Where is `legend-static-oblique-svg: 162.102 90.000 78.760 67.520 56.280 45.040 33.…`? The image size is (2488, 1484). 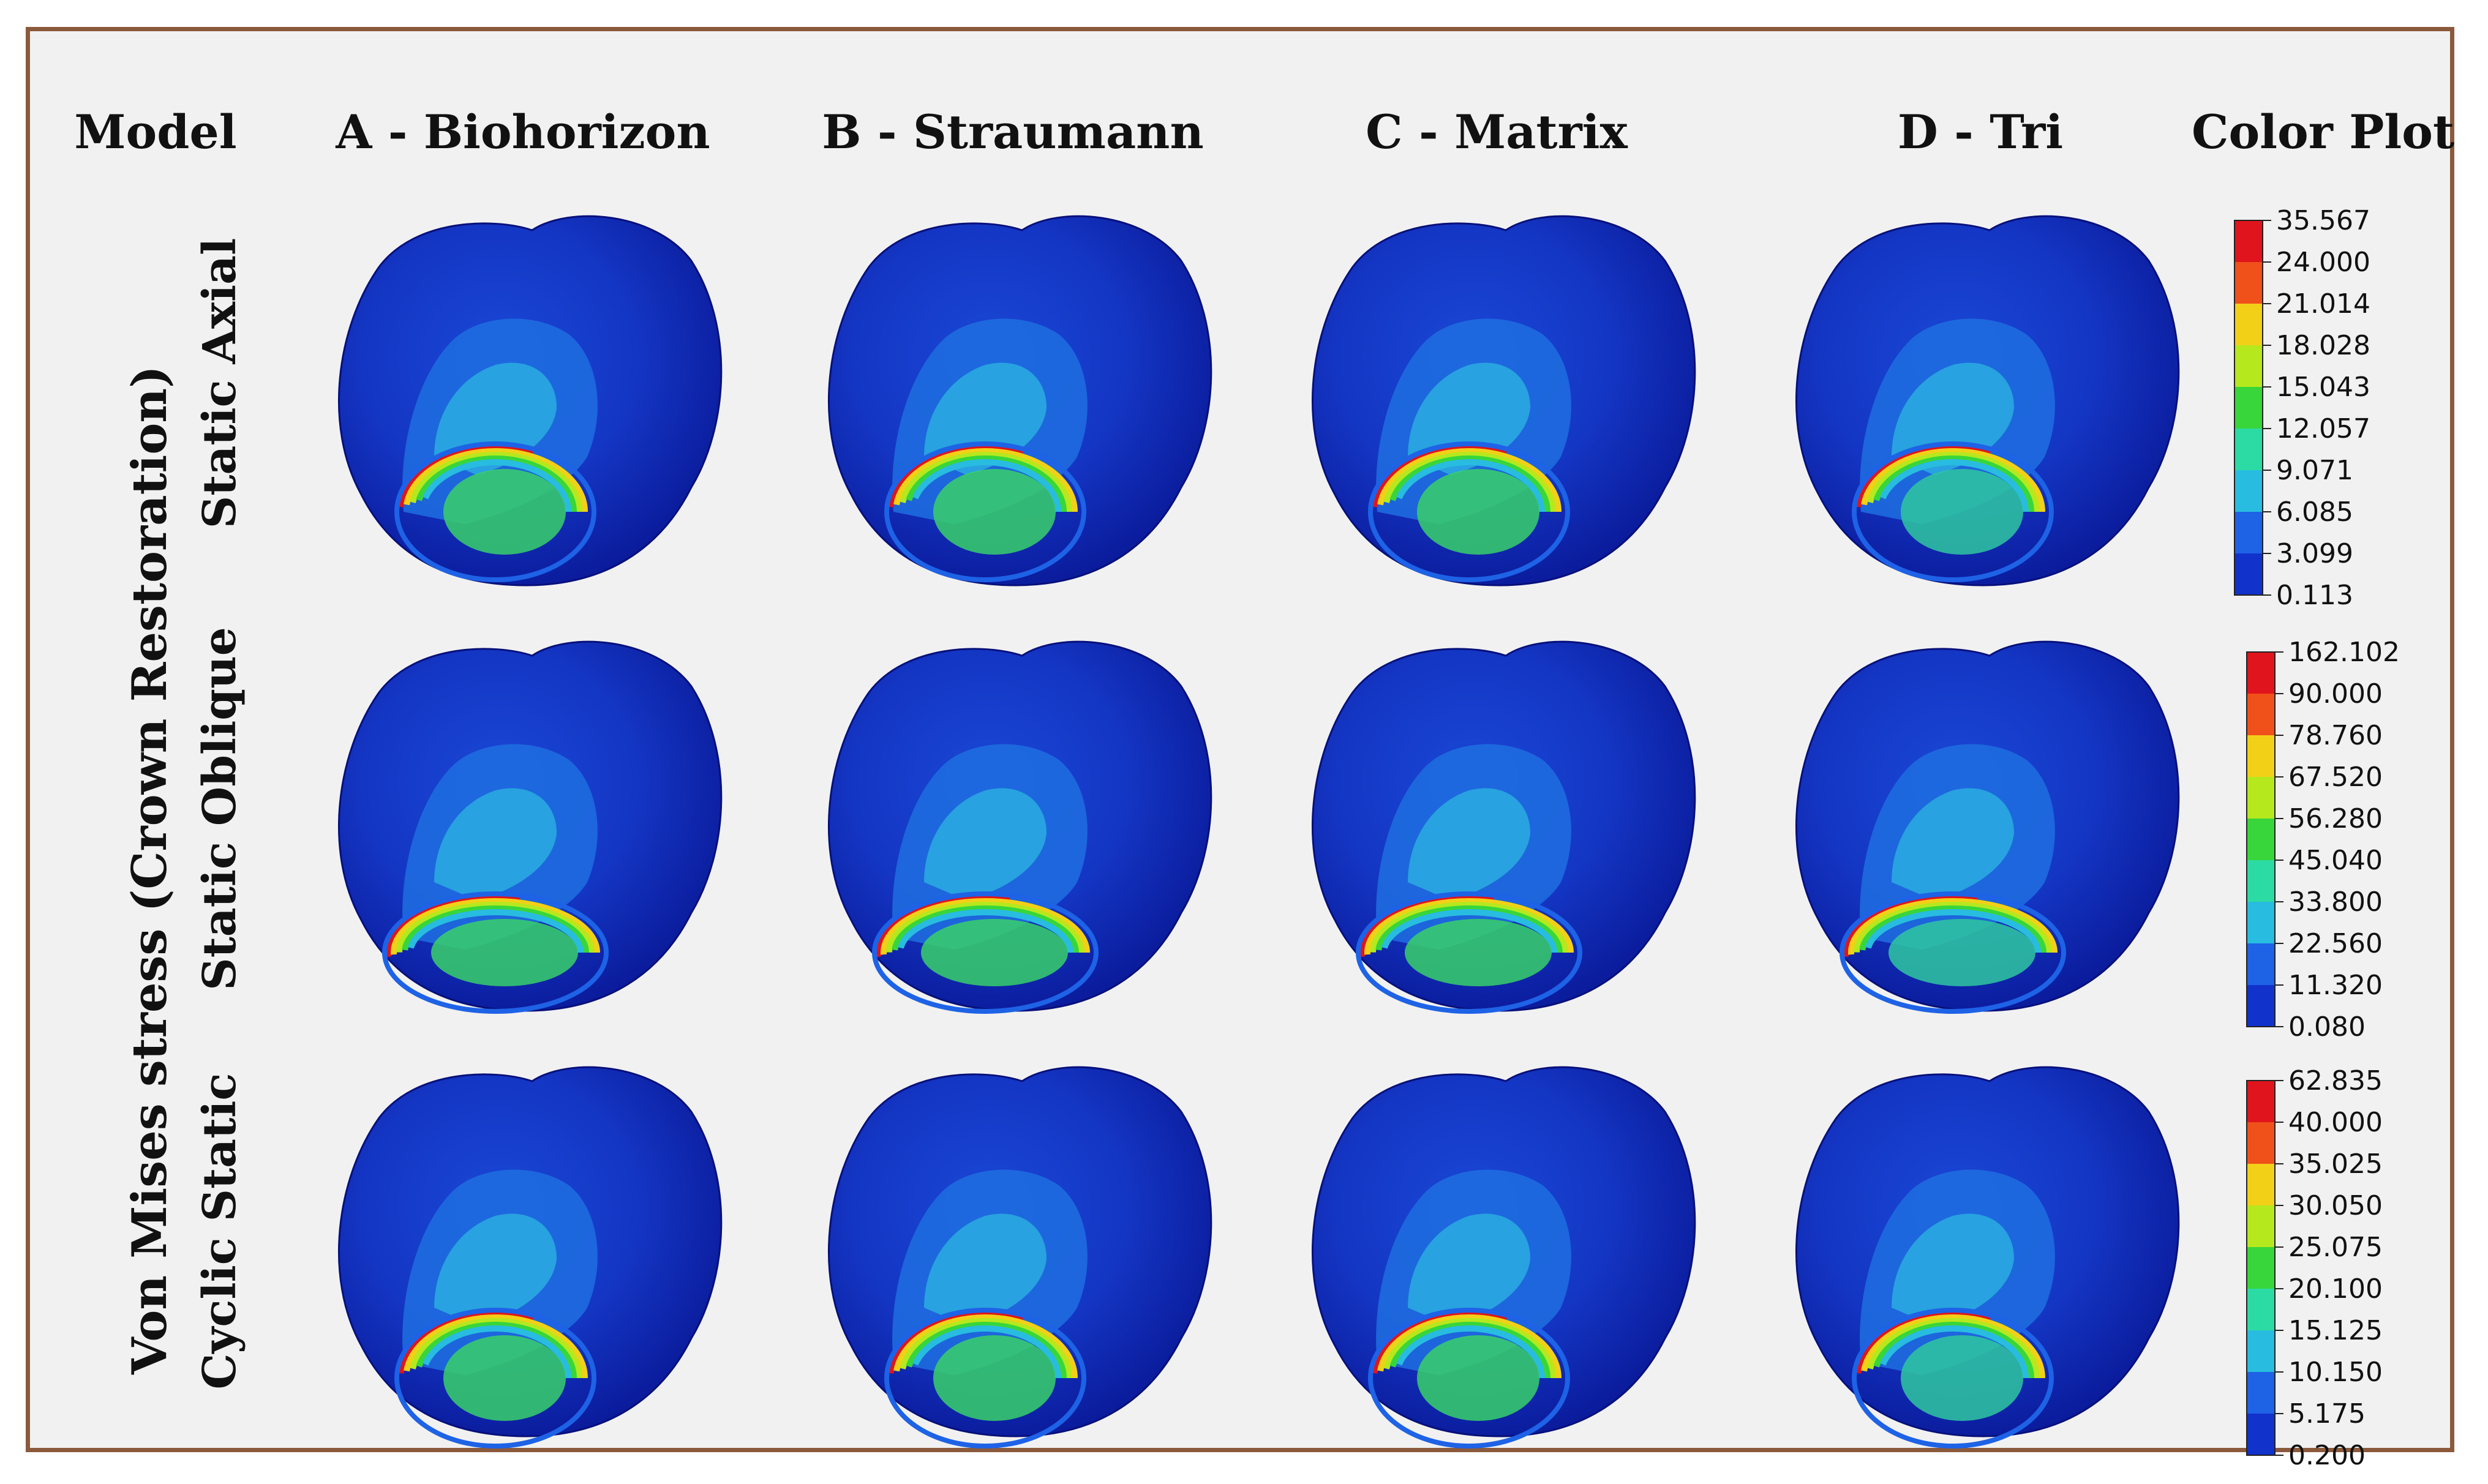
legend-static-oblique-svg: 162.102 90.000 78.760 67.520 56.280 45.040 33.… is located at coordinates (2323, 840).